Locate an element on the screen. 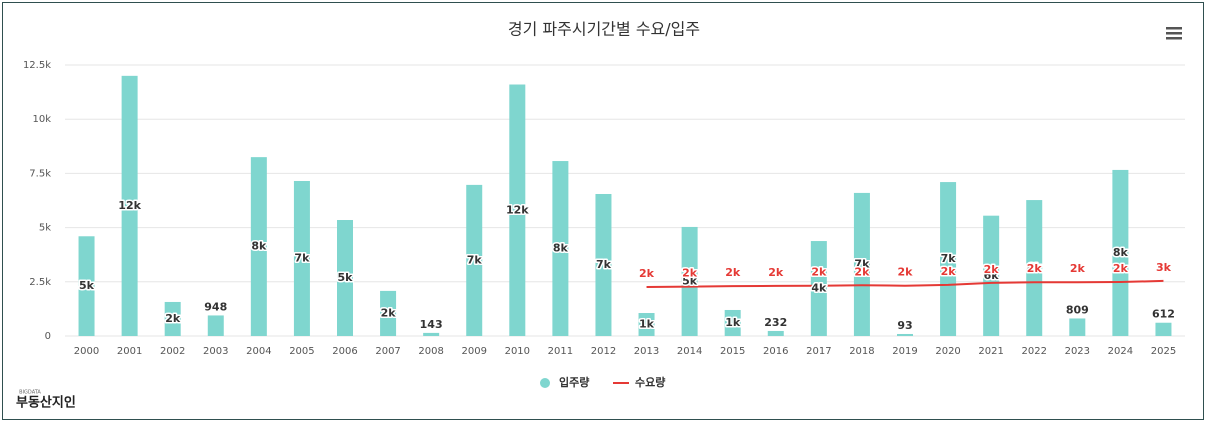 This screenshot has width=1208, height=428. x-tick-label: 2009 is located at coordinates (474, 351).